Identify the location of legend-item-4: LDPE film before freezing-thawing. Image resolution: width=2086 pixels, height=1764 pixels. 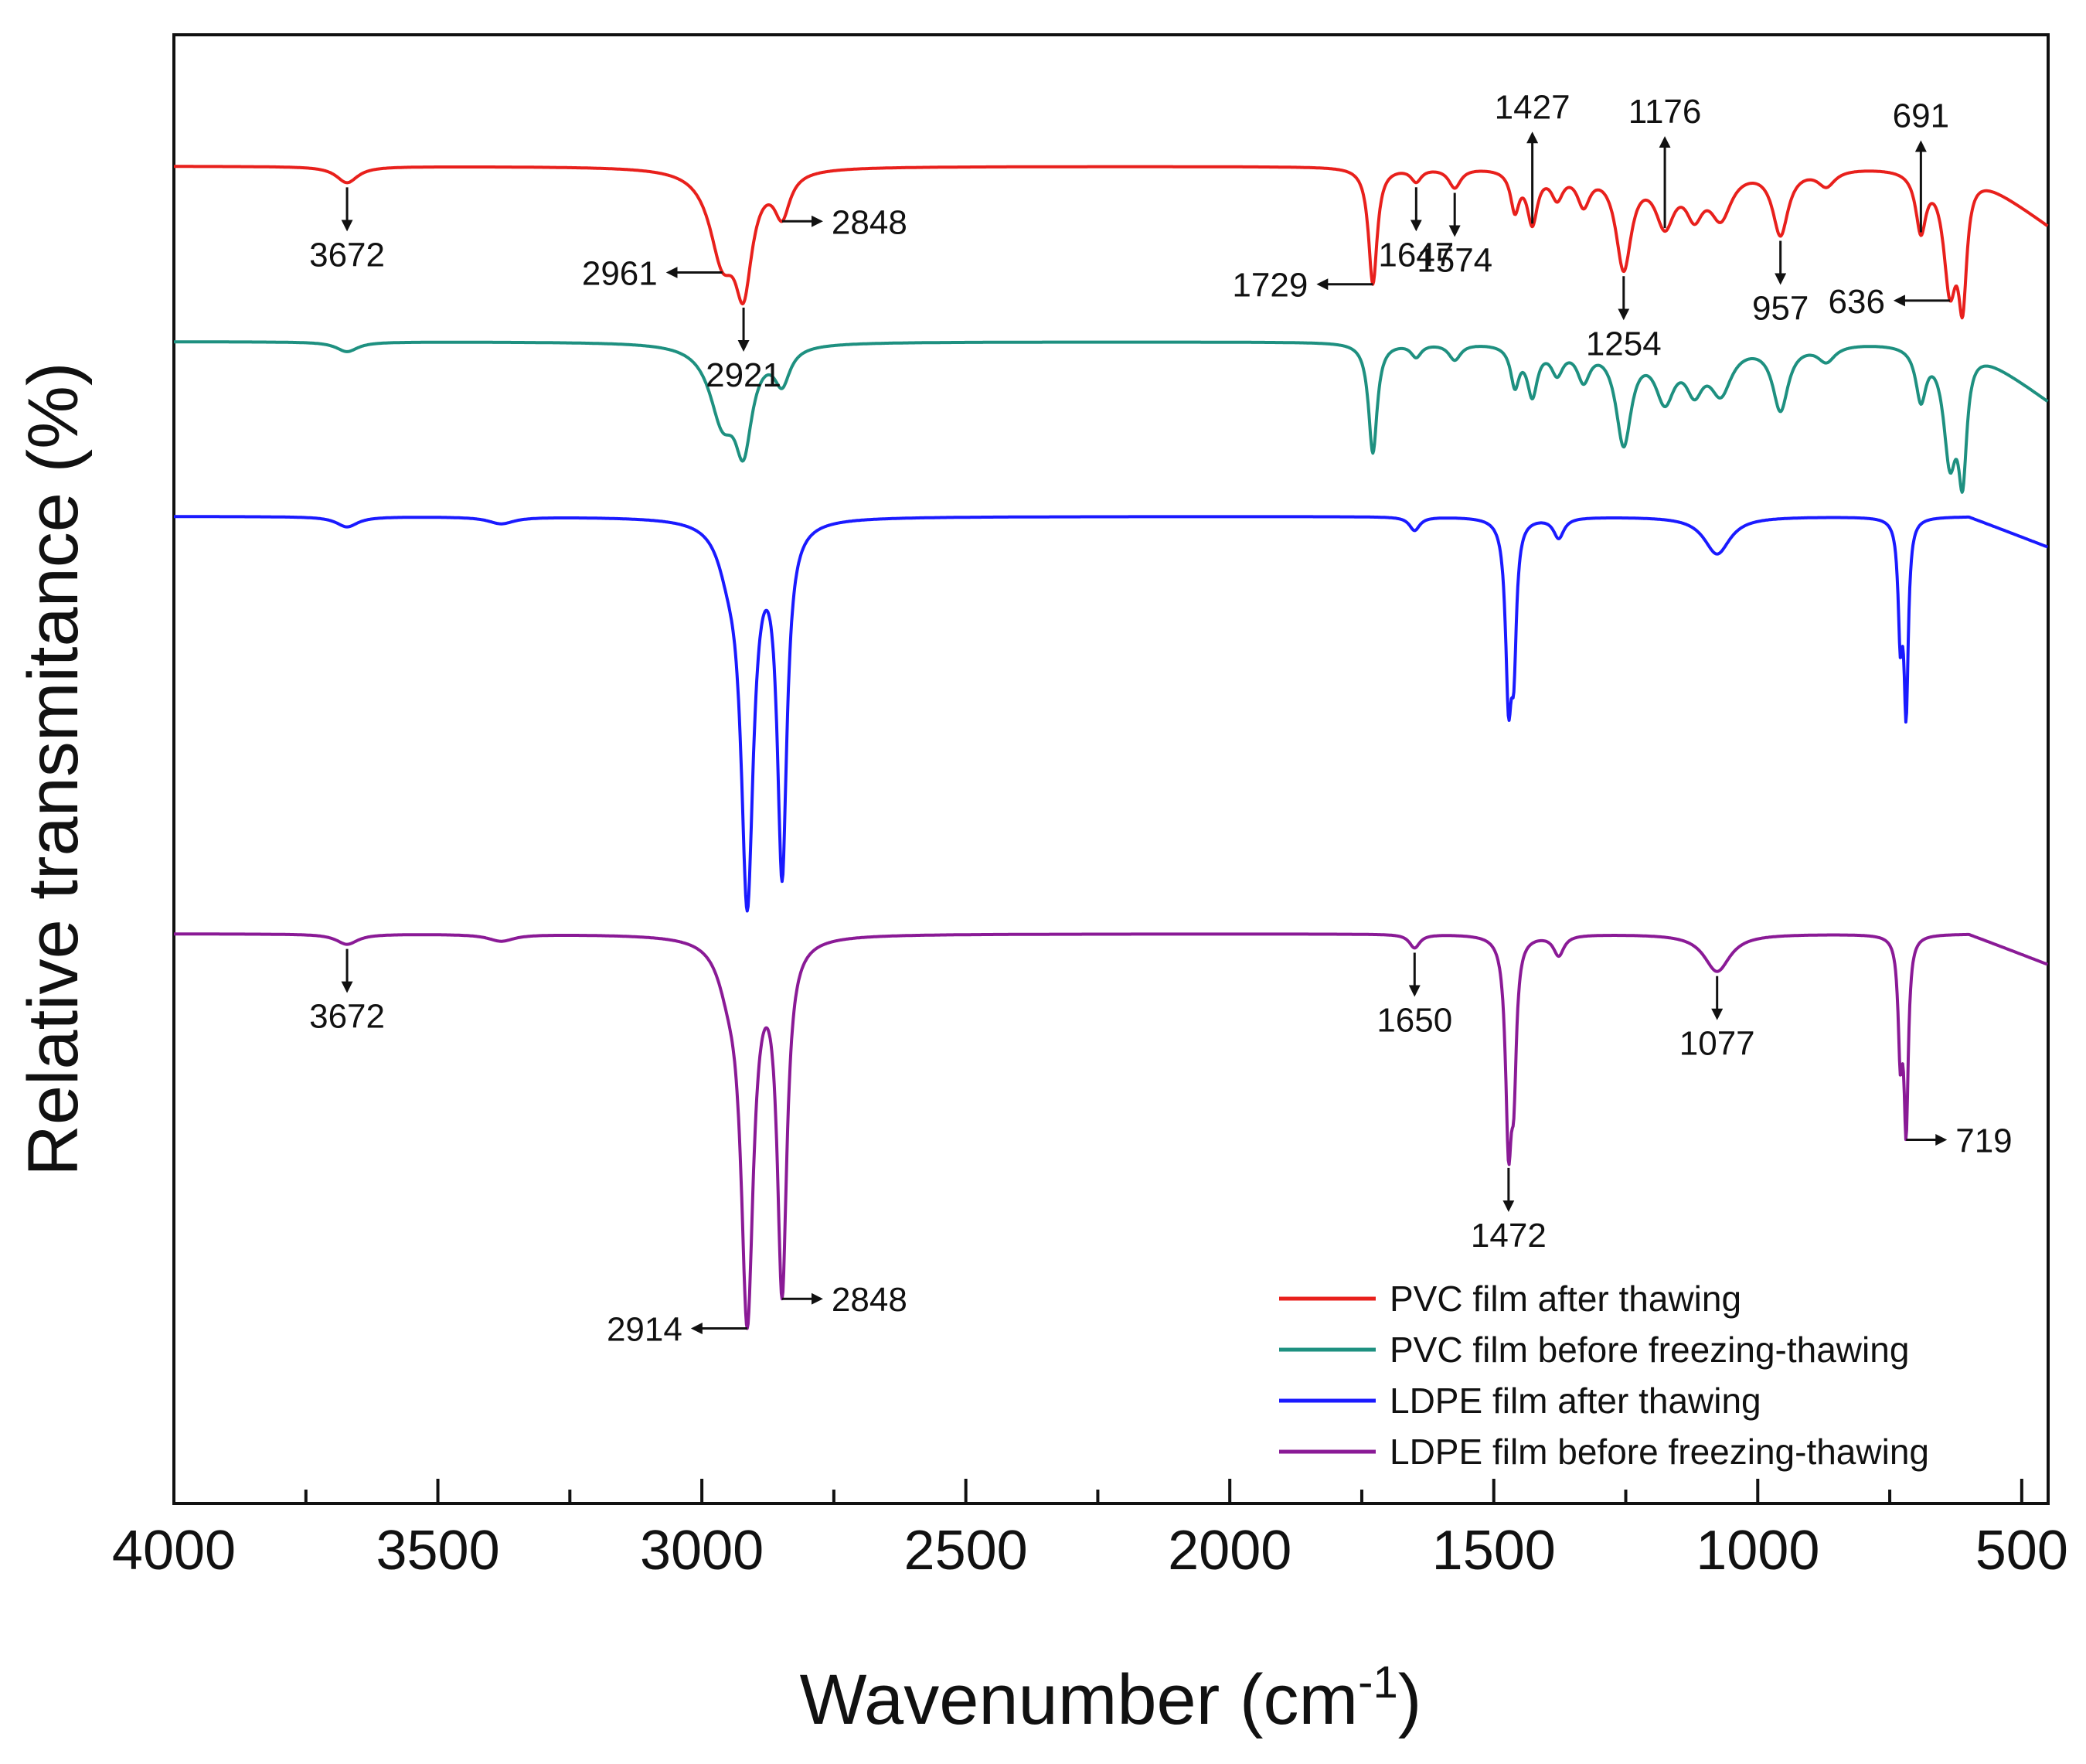
(1604, 1452).